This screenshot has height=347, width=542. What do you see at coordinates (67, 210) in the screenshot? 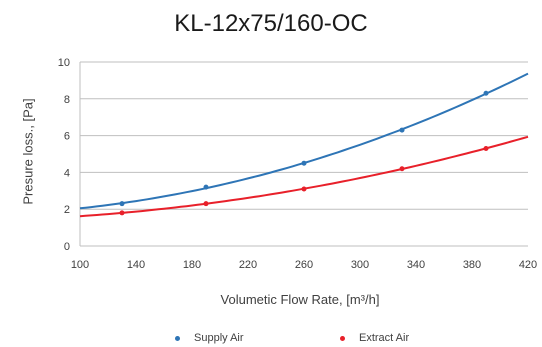
I see `y-tick-label: 2` at bounding box center [67, 210].